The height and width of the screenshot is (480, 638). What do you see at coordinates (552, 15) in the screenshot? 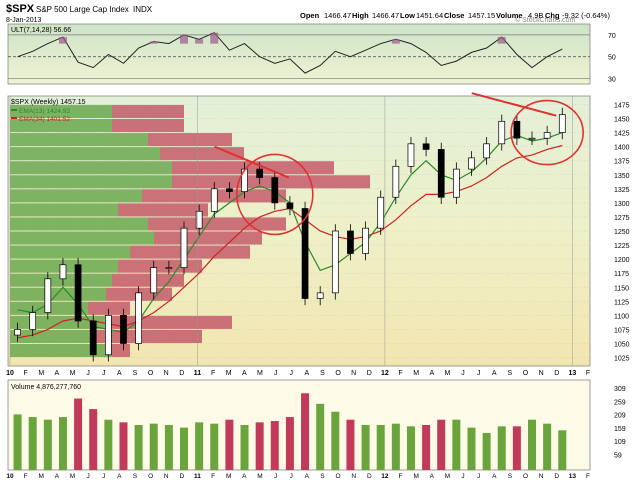
I see `chg-label: Chg` at bounding box center [552, 15].